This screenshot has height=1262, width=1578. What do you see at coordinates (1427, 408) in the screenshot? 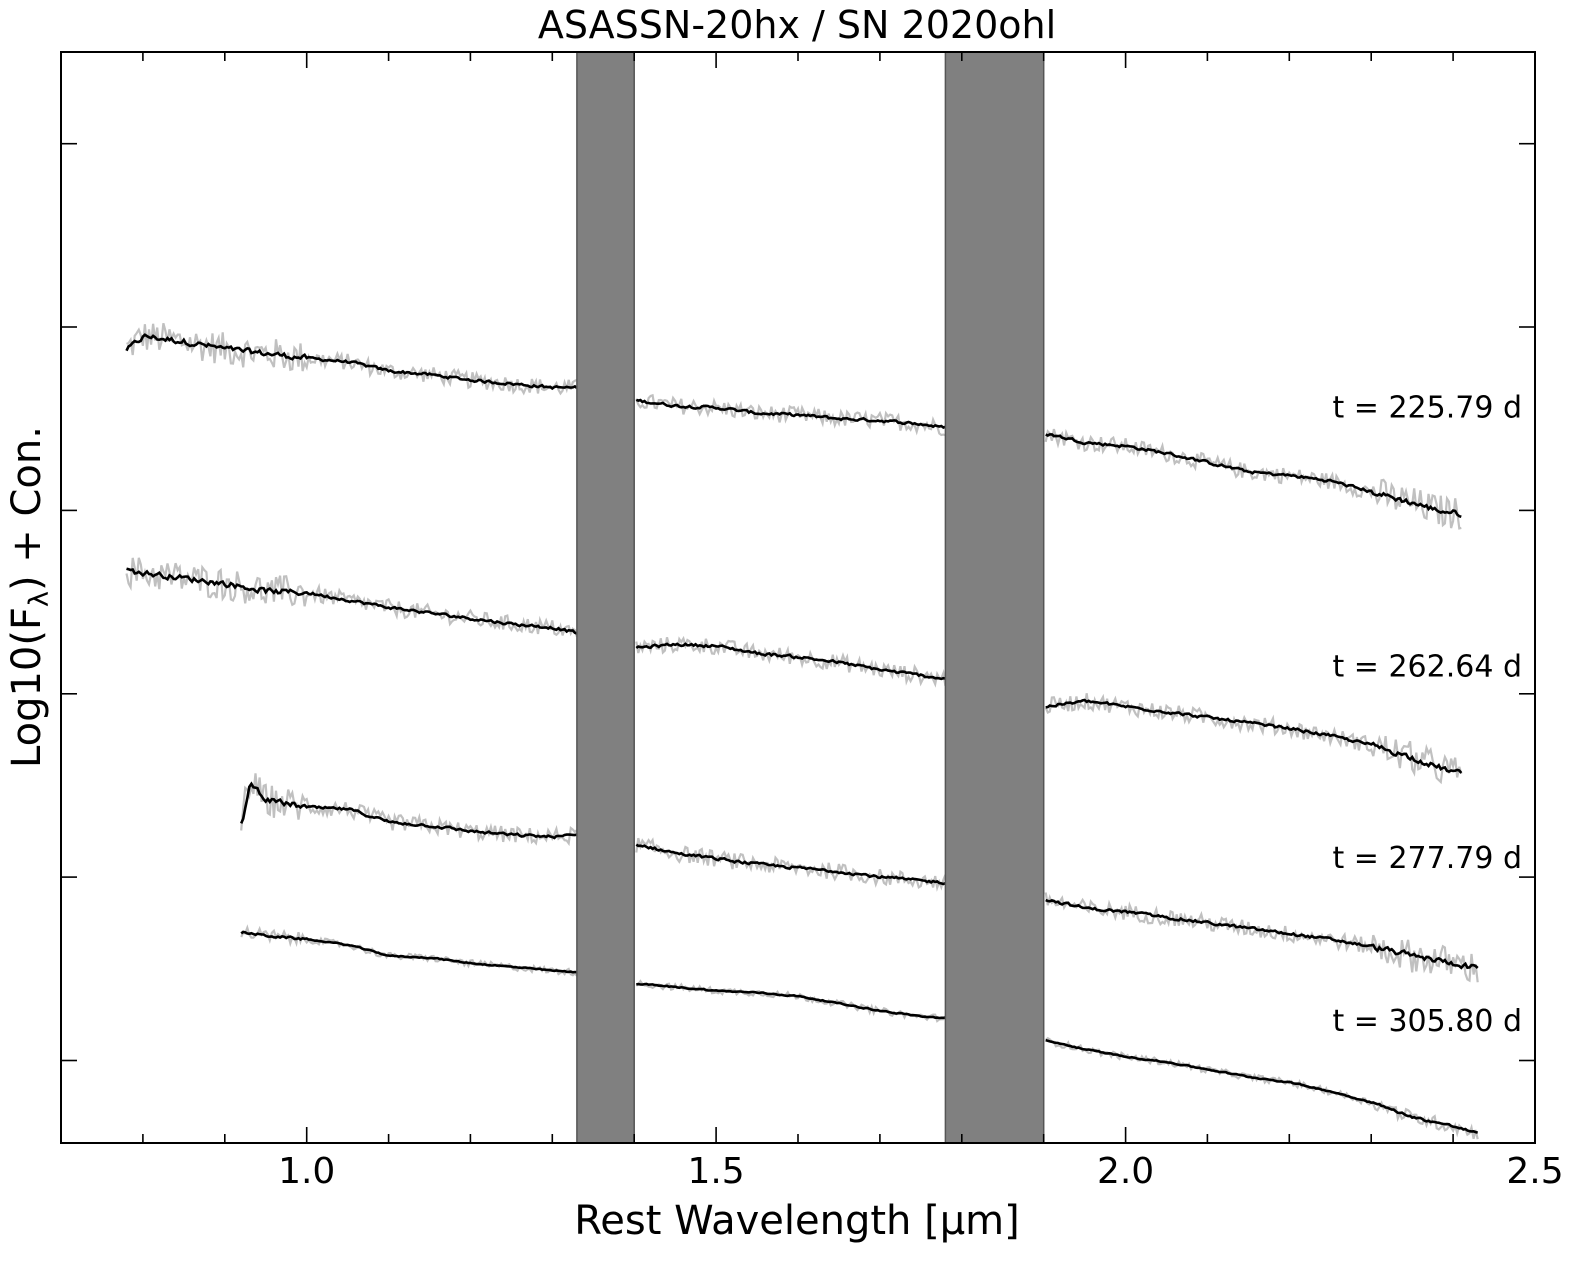
I see `epoch-label-1: t = 225.79 d` at bounding box center [1427, 408].